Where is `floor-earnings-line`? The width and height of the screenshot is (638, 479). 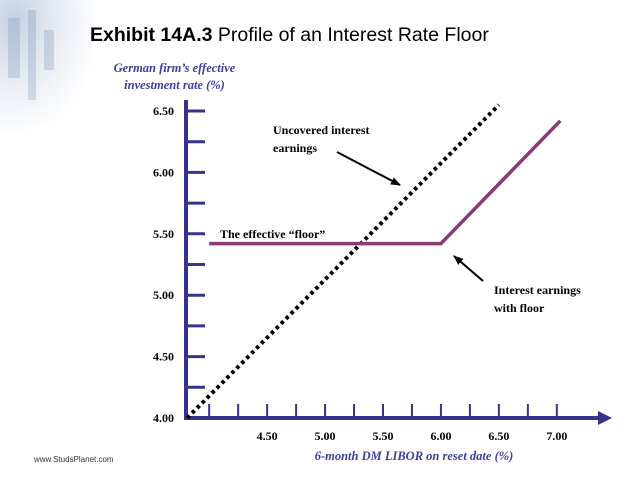
floor-earnings-line is located at coordinates (385, 182).